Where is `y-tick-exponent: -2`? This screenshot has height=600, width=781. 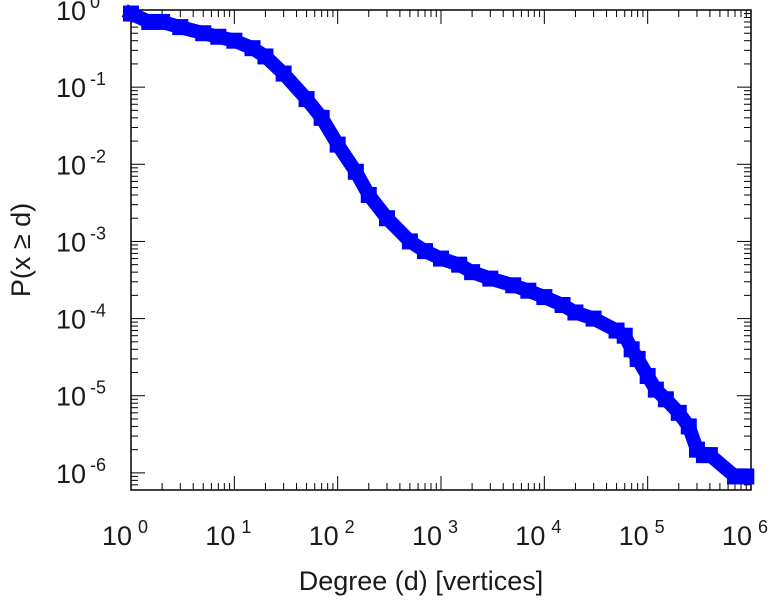
y-tick-exponent: -2 is located at coordinates (98, 156).